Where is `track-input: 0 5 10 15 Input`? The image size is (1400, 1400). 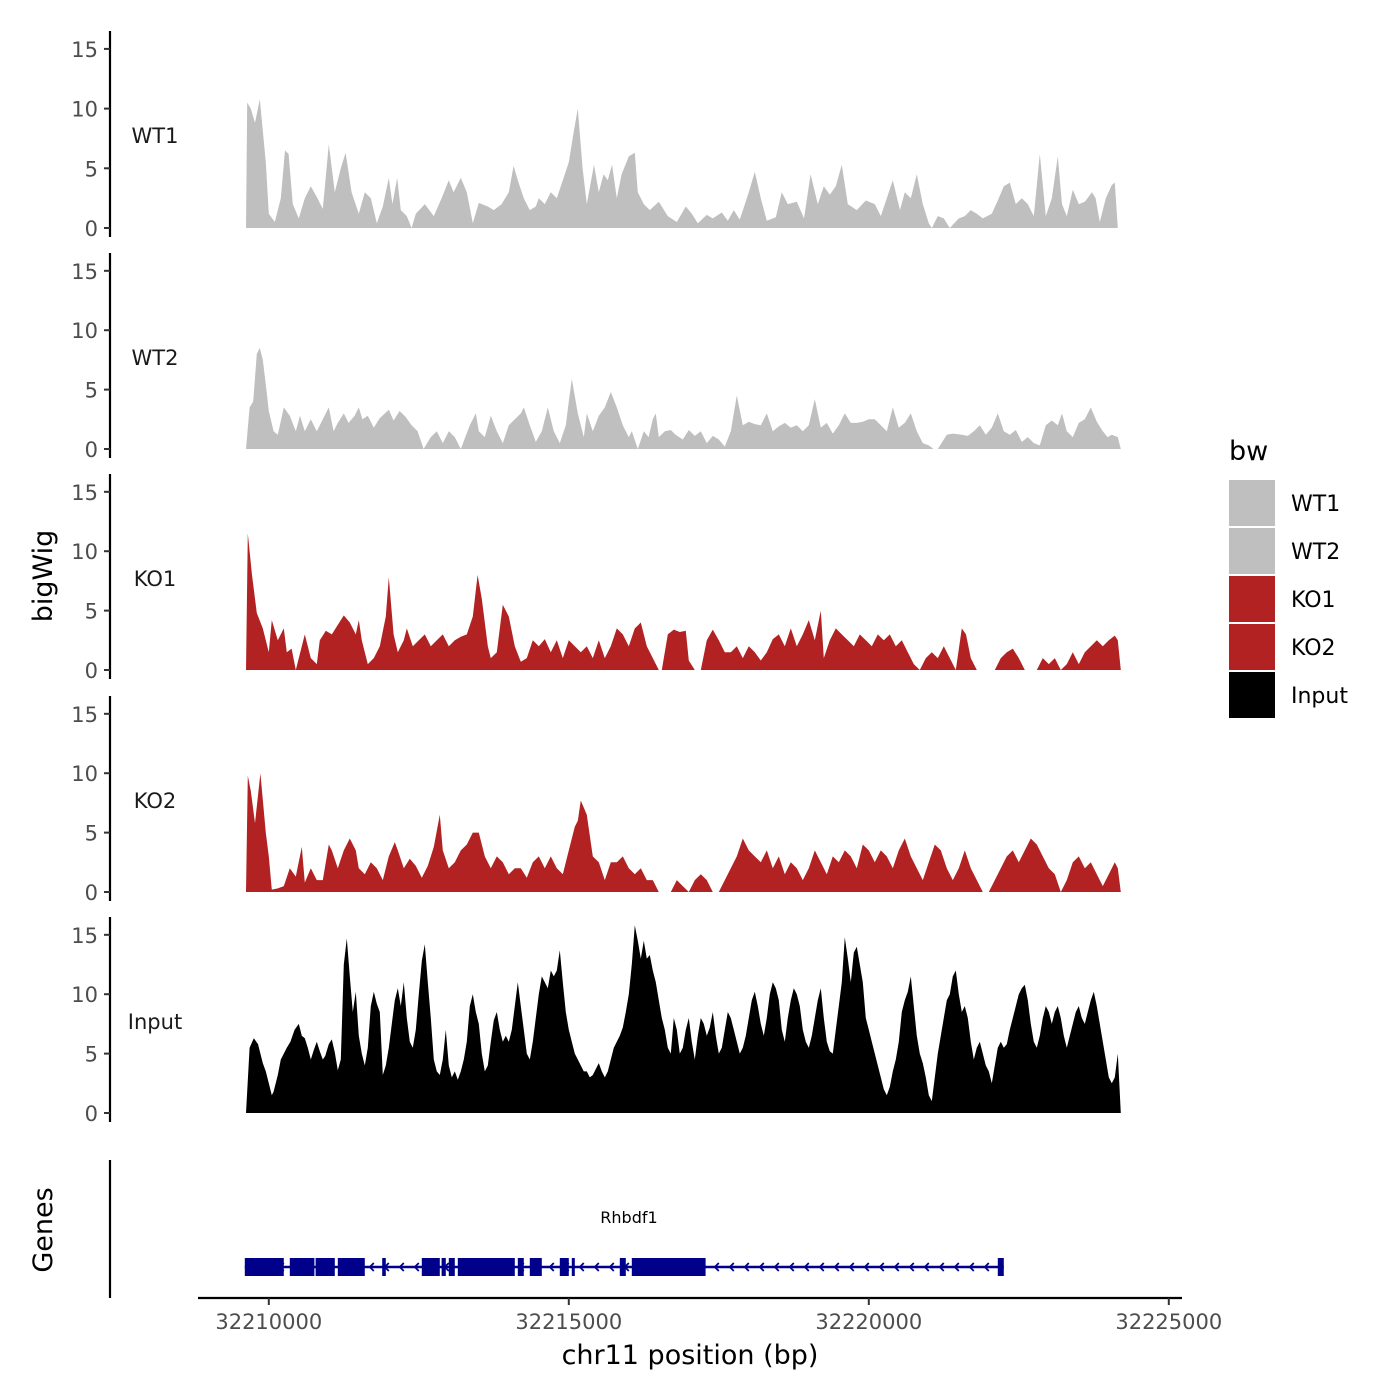 track-input: 0 5 10 15 Input is located at coordinates (602, 1021).